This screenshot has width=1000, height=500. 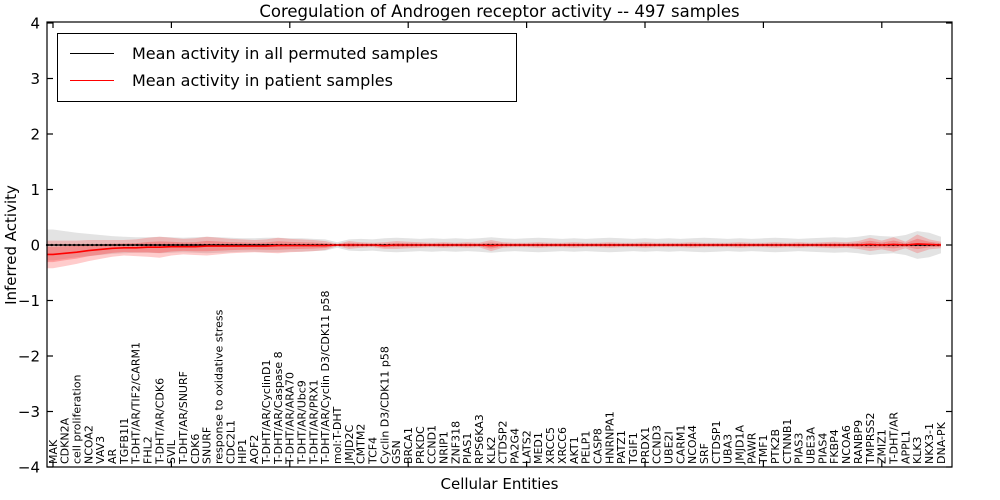 What do you see at coordinates (29, 357) in the screenshot?
I see `y-tick-label: −2` at bounding box center [29, 357].